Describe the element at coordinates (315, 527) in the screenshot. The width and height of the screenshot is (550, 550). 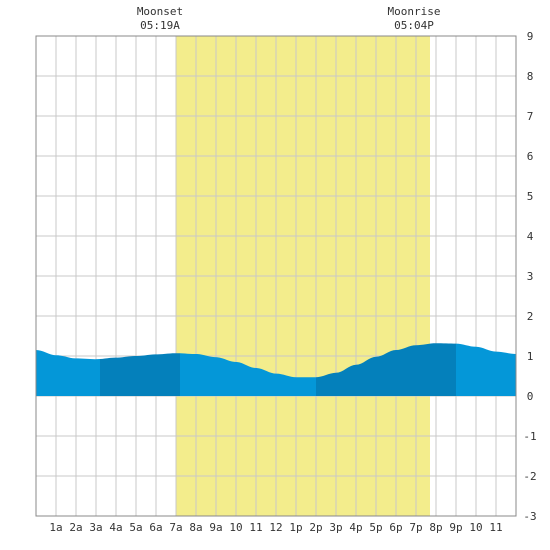
I see `x-tick-label: 2p` at that location.